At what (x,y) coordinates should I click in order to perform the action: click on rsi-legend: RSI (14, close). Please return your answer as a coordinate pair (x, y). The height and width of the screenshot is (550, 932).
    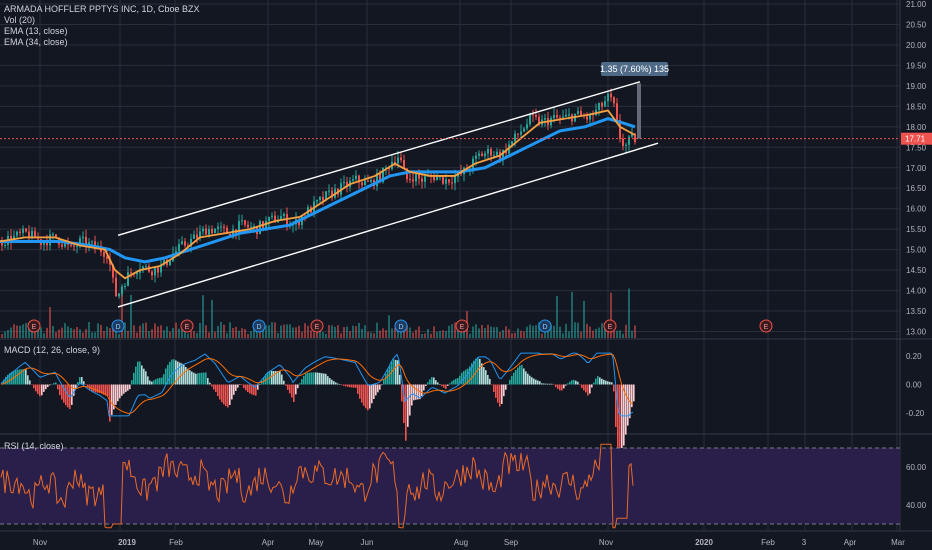
    Looking at the image, I should click on (34, 446).